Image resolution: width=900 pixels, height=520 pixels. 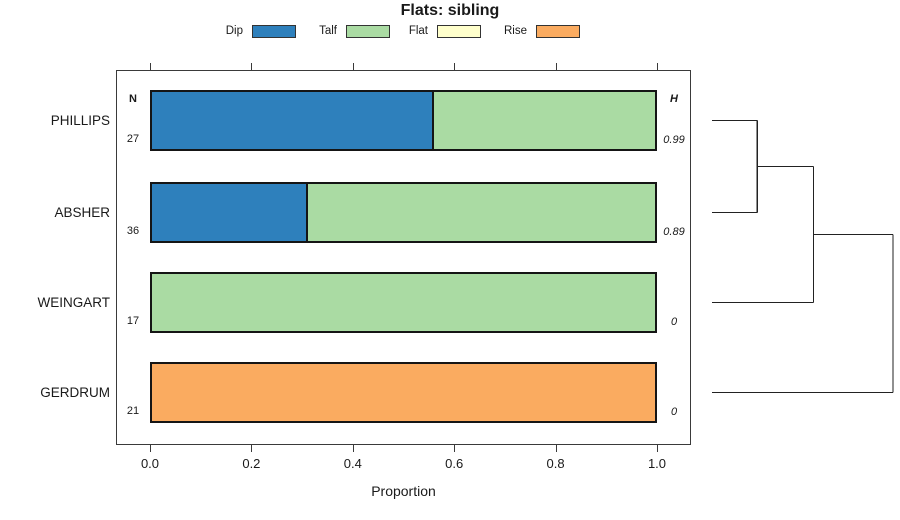 What do you see at coordinates (133, 99) in the screenshot?
I see `n-column-header: N` at bounding box center [133, 99].